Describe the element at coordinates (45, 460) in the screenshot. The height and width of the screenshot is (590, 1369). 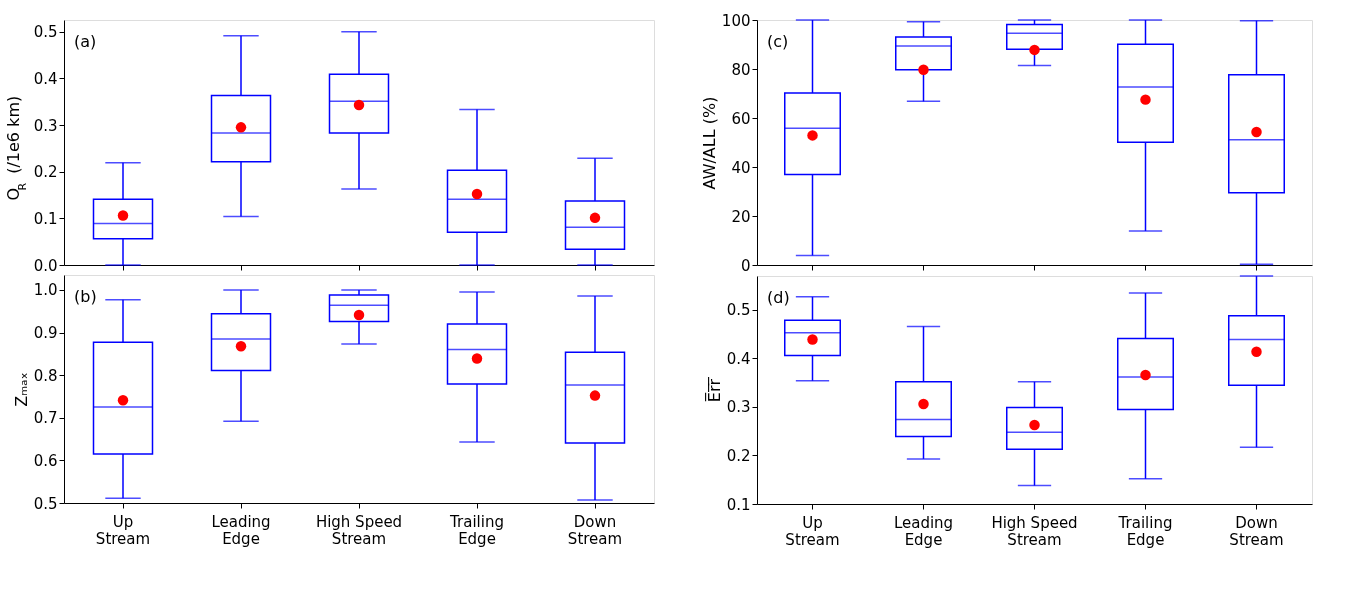
I see `y-tick-label: 0.6` at that location.